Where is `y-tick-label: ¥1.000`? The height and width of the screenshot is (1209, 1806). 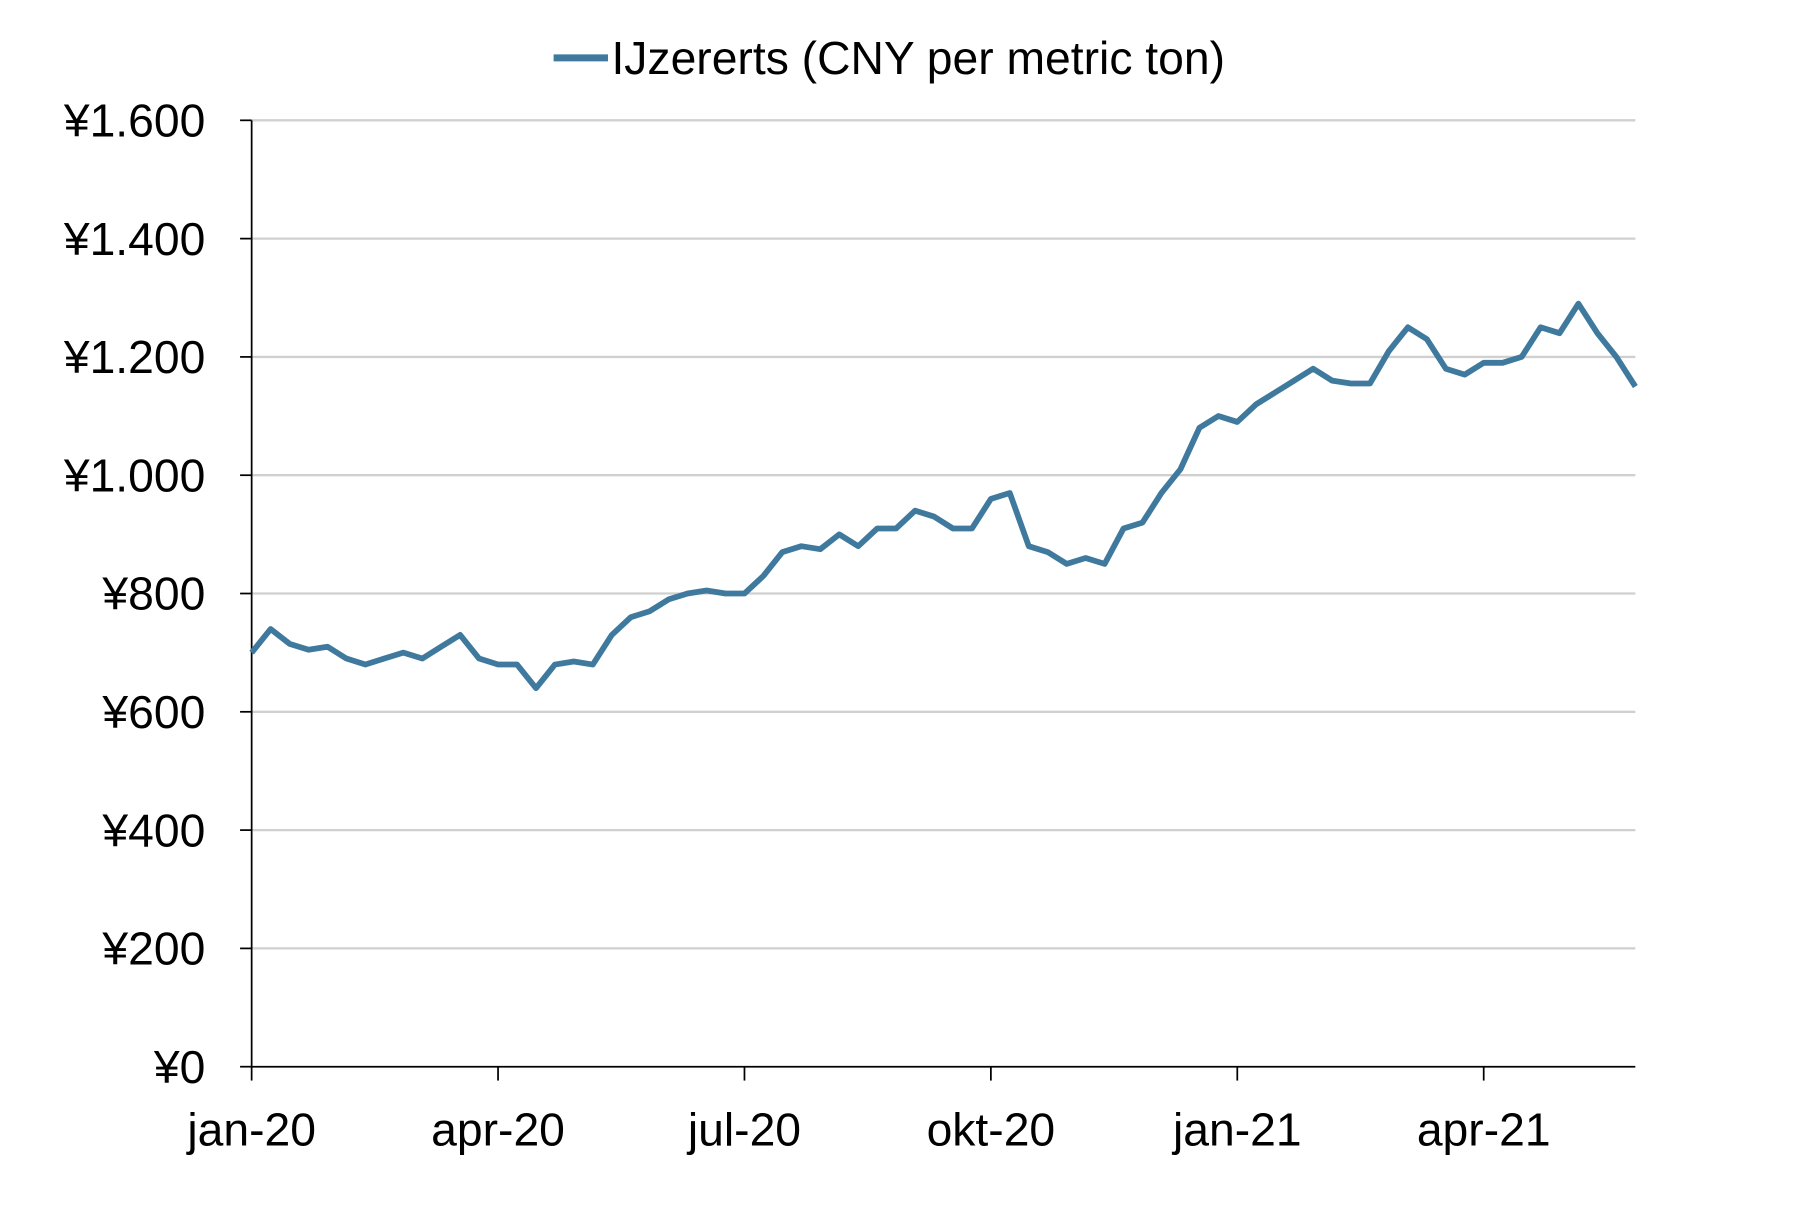 y-tick-label: ¥1.000 is located at coordinates (134, 475).